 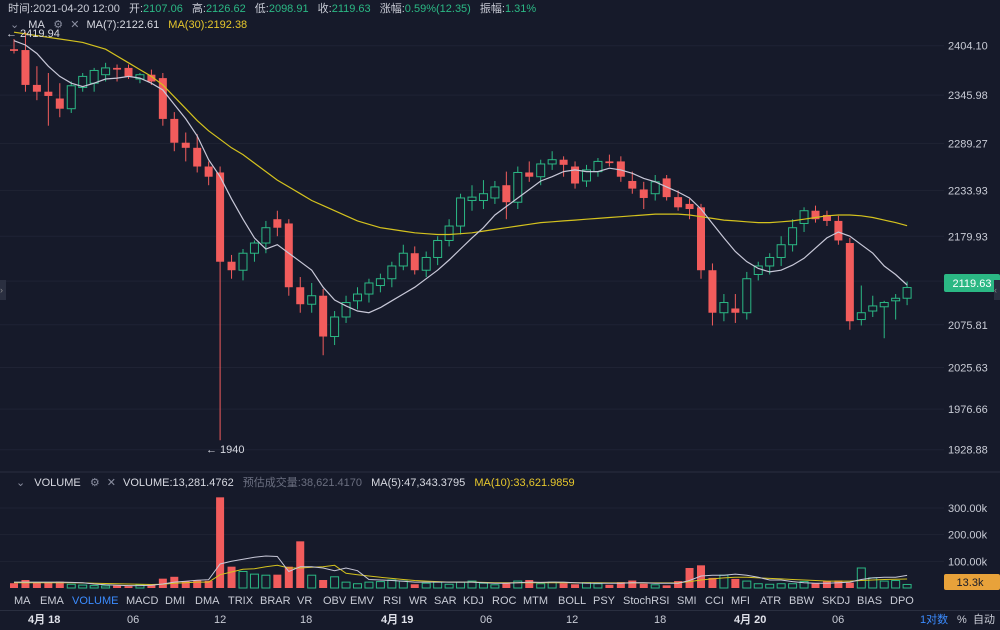 I want to click on indicator-tab-atr: ATR, so click(x=771, y=601).